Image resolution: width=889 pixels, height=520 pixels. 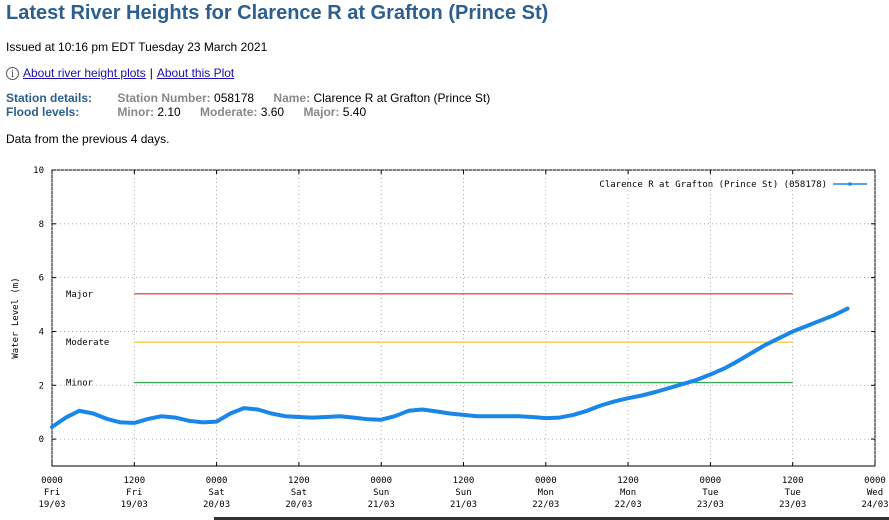 What do you see at coordinates (41, 225) in the screenshot?
I see `y-tick-label: 8` at bounding box center [41, 225].